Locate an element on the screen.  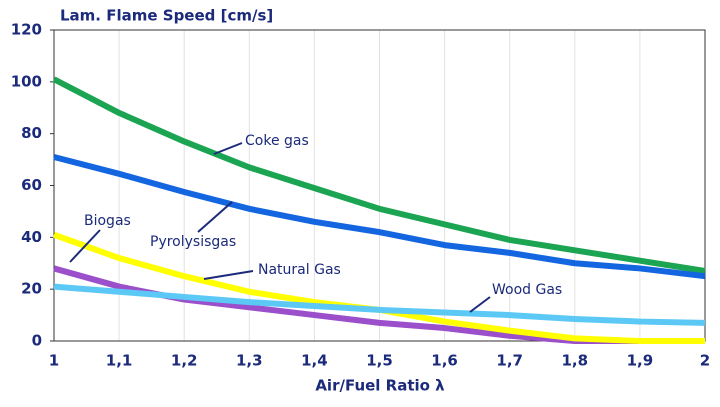
x-tick-label: 1,2 is located at coordinates (184, 361).